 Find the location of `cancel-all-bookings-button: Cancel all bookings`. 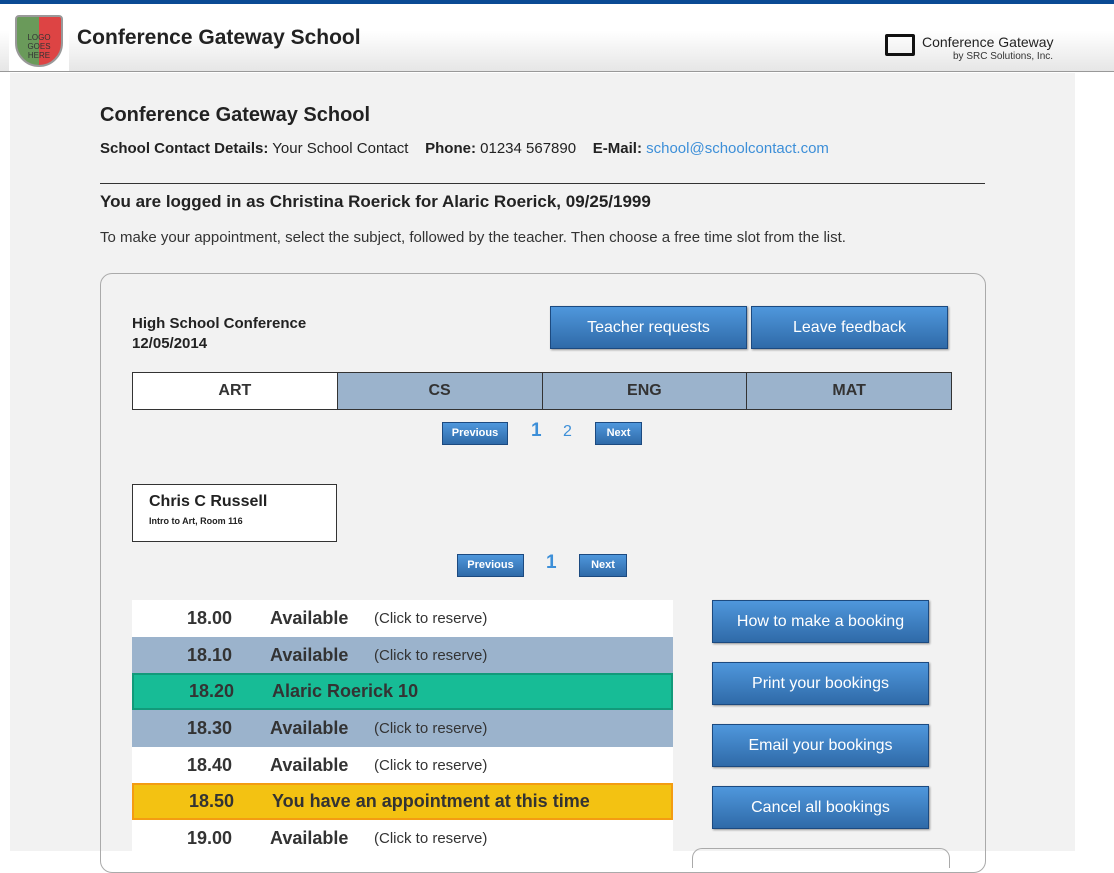

cancel-all-bookings-button: Cancel all bookings is located at coordinates (820, 807).